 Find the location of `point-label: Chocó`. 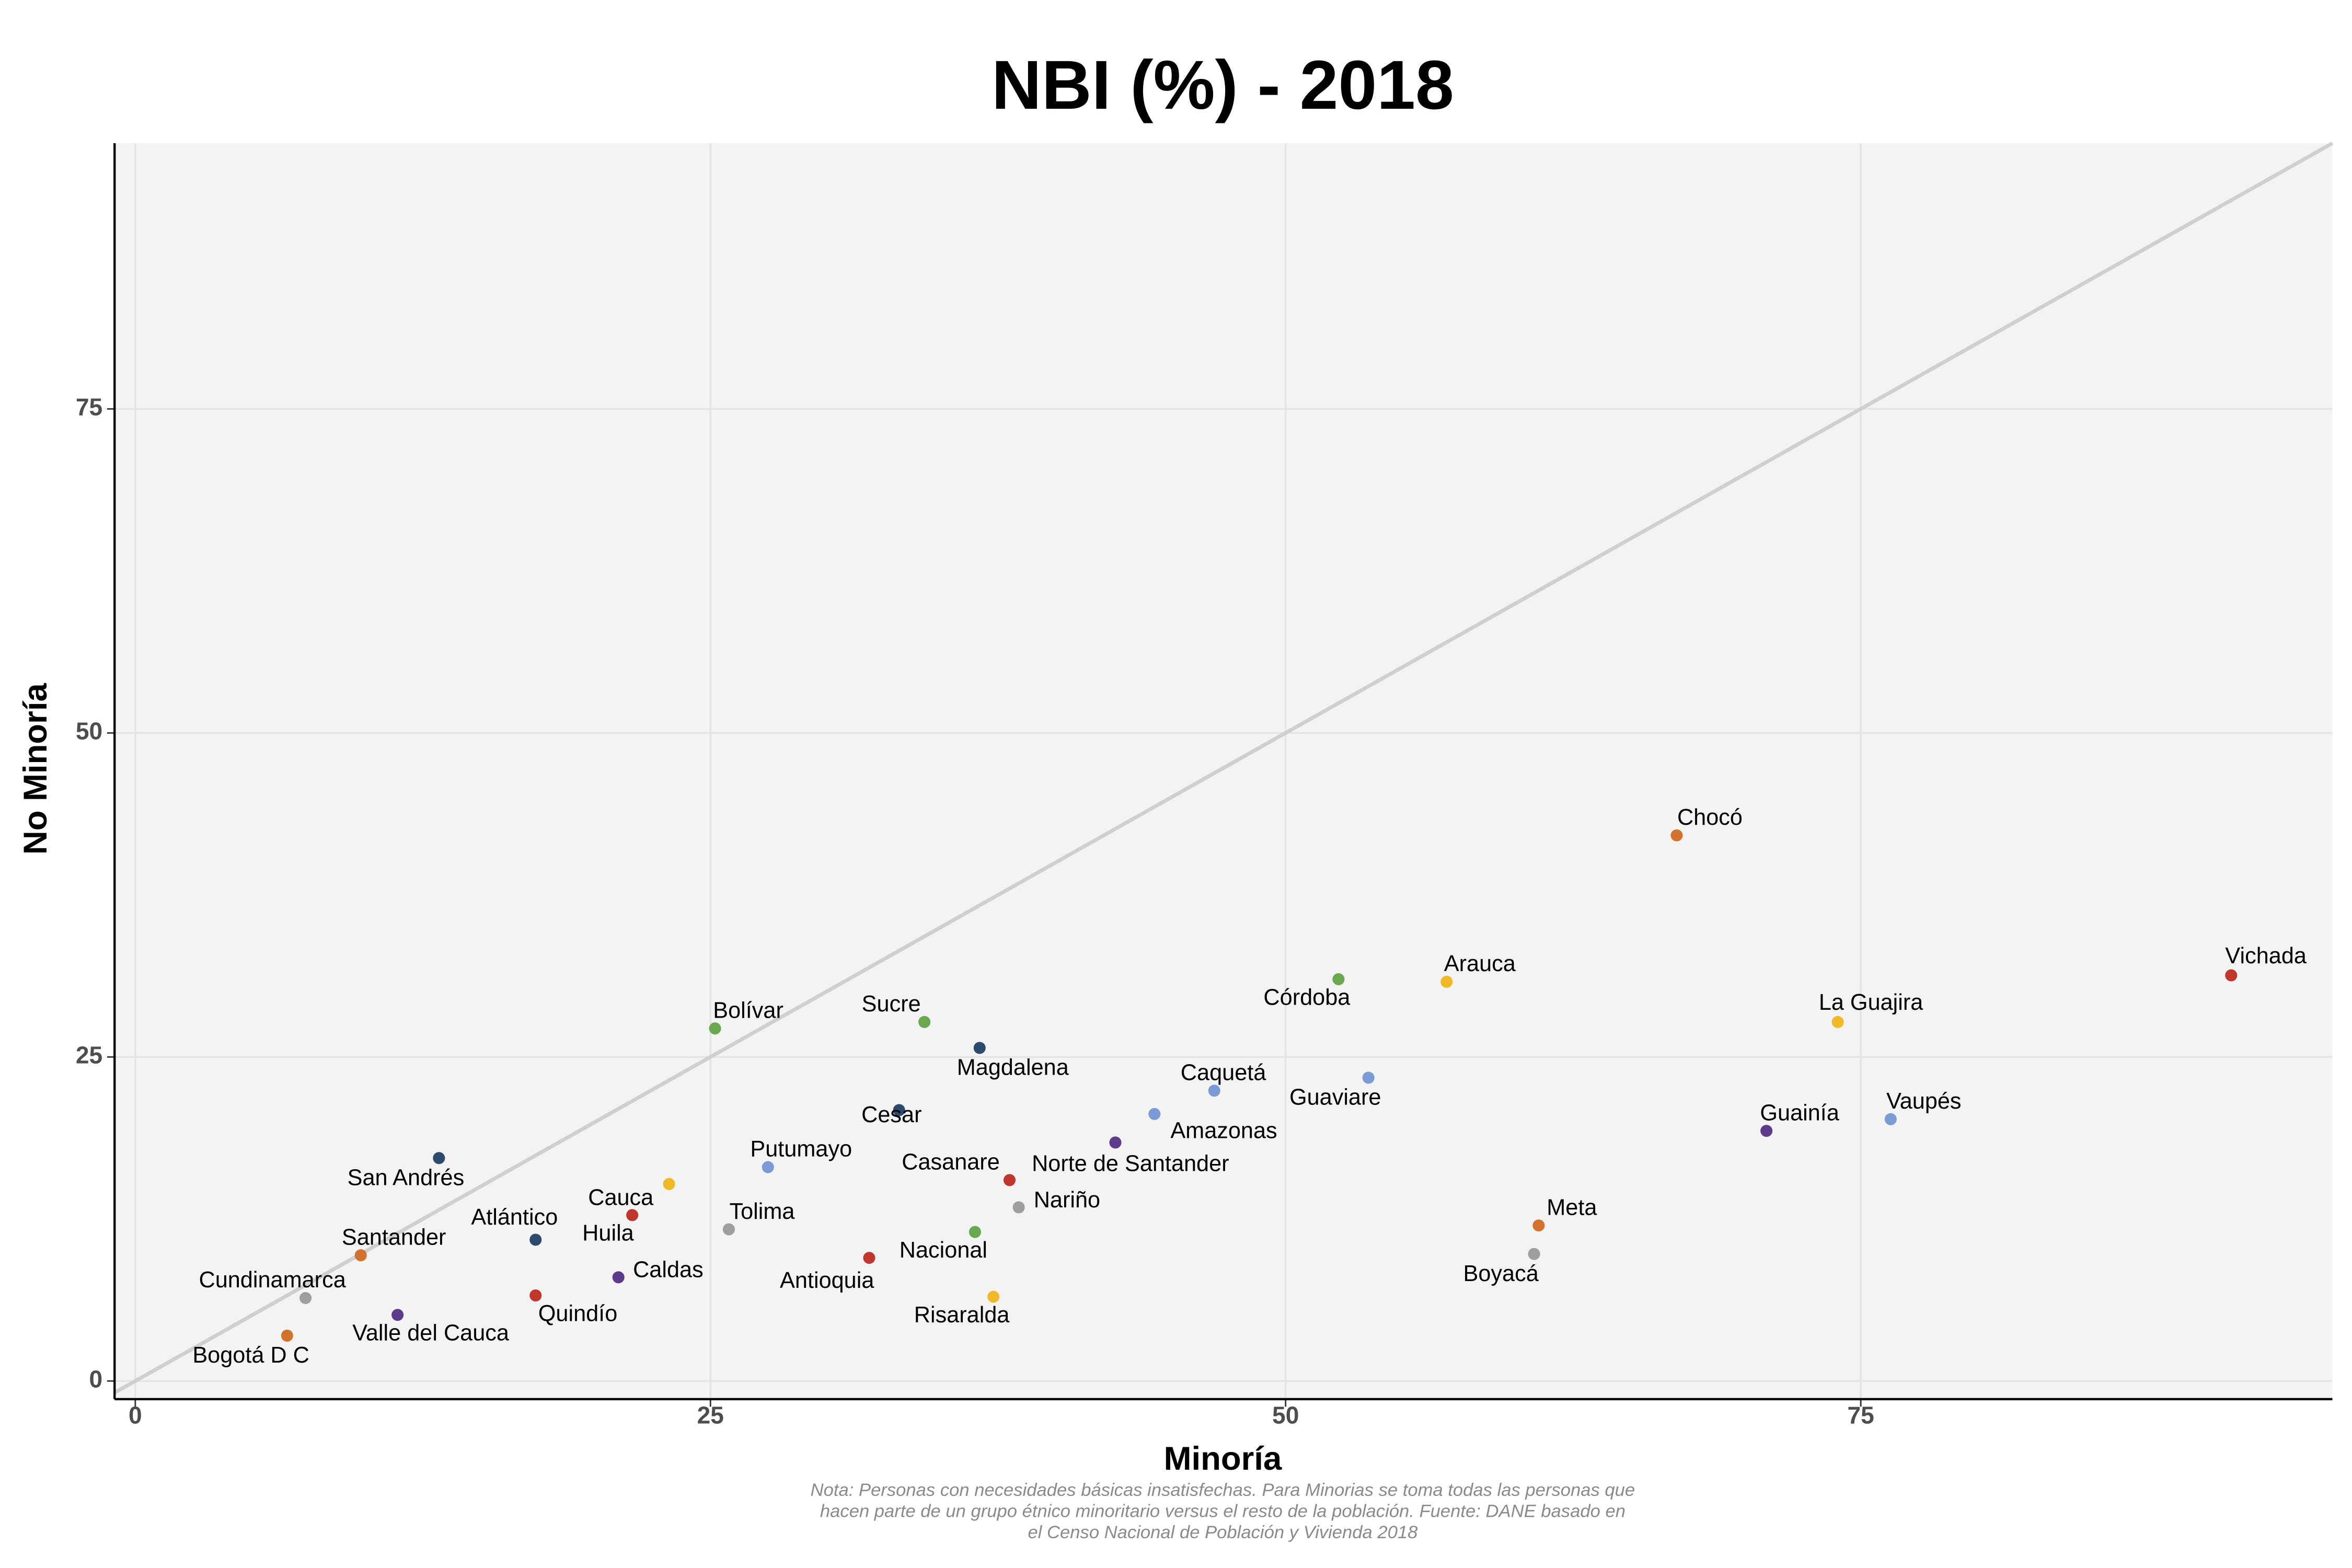

point-label: Chocó is located at coordinates (1710, 817).